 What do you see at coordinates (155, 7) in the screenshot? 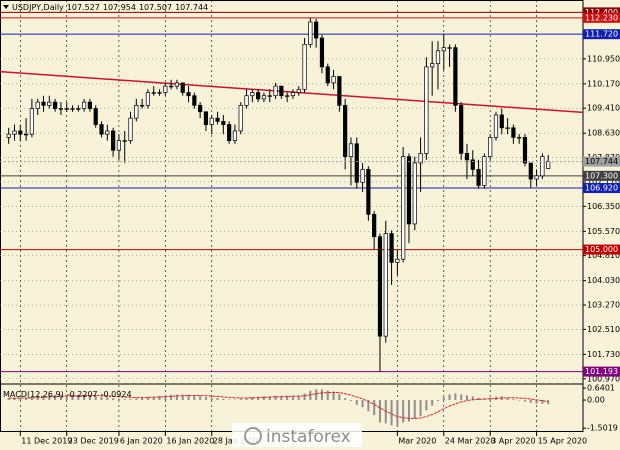
I see `ohlc-value: 107.507` at bounding box center [155, 7].